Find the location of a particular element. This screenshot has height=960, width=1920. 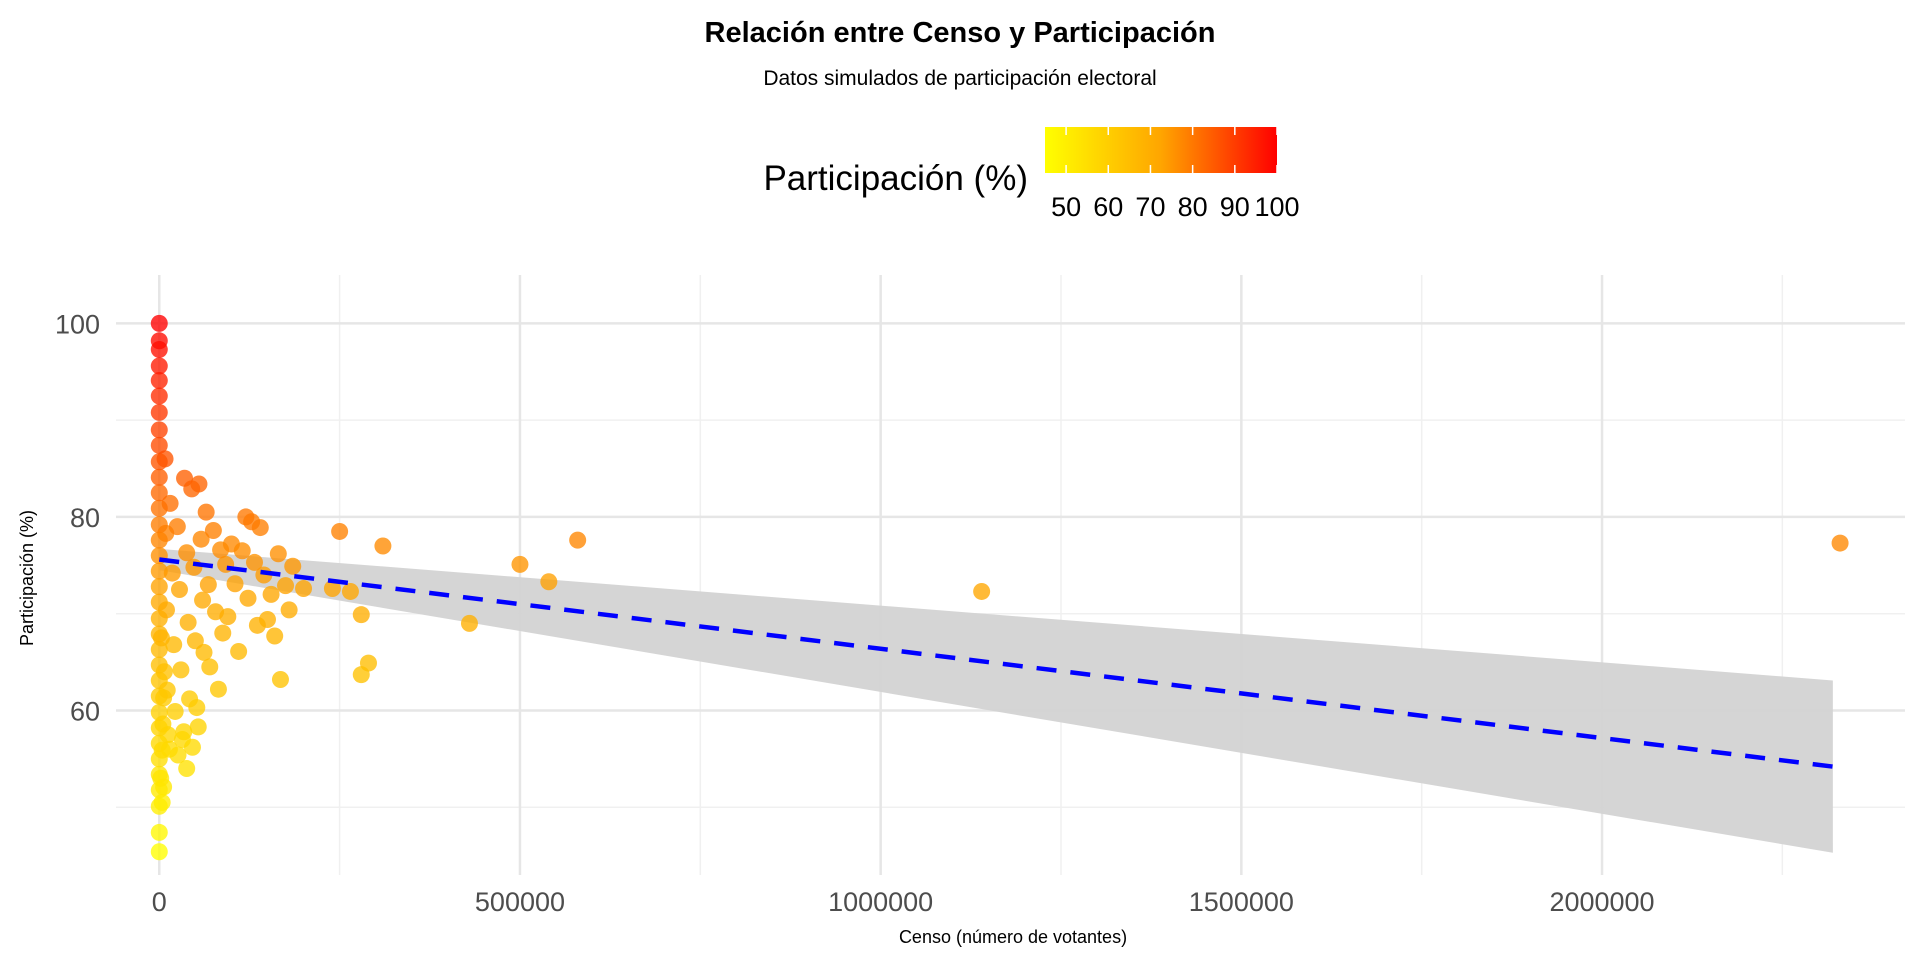

legend-tick-label: 50 is located at coordinates (1066, 207).